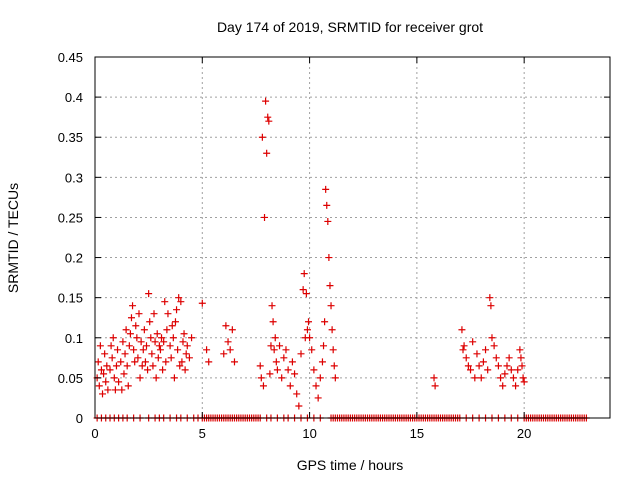 The height and width of the screenshot is (480, 640). I want to click on y-tick-label: 0.3, so click(74, 177).